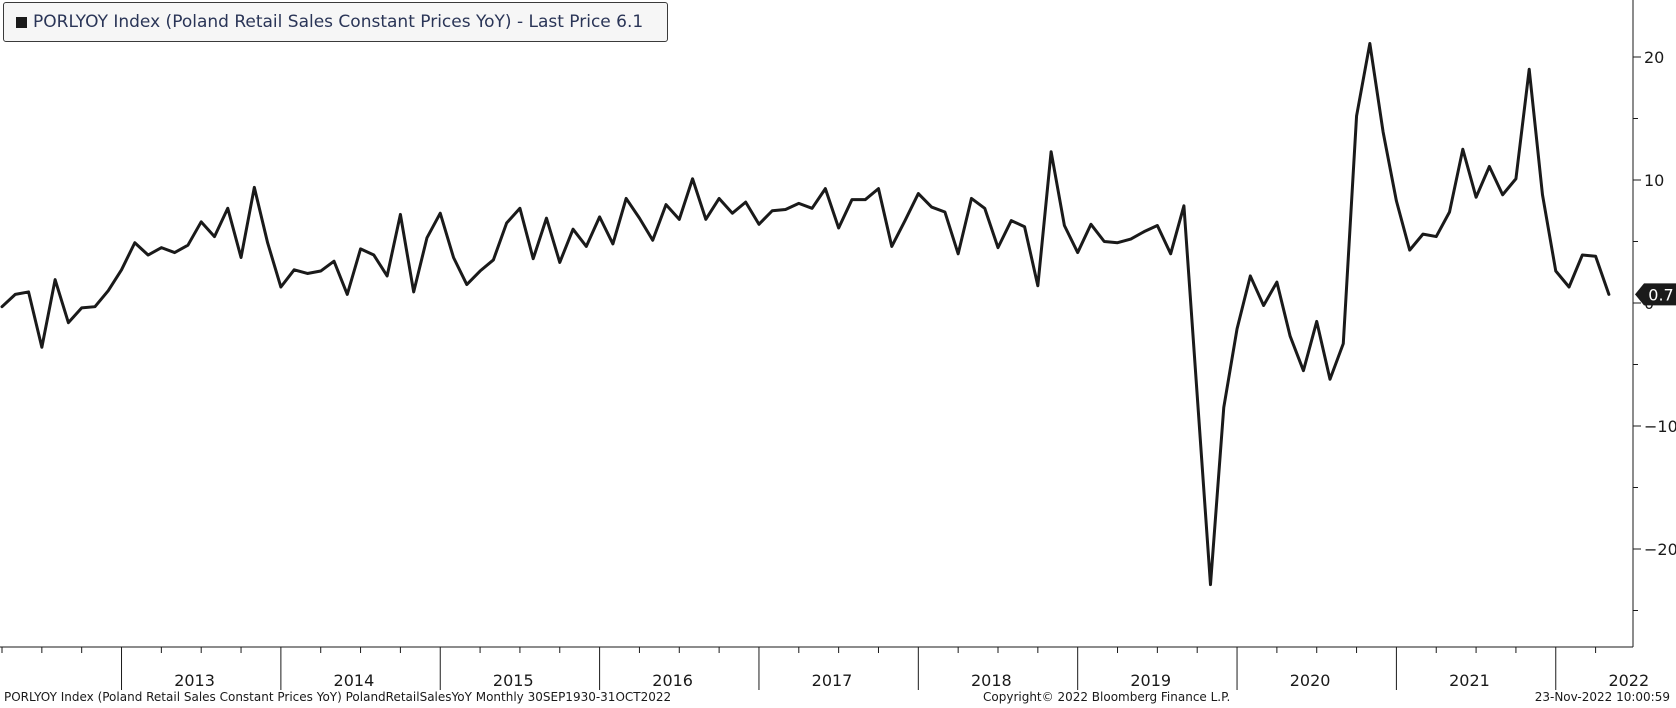  What do you see at coordinates (1654, 323) in the screenshot?
I see `y-axis: 20100−10−20` at bounding box center [1654, 323].